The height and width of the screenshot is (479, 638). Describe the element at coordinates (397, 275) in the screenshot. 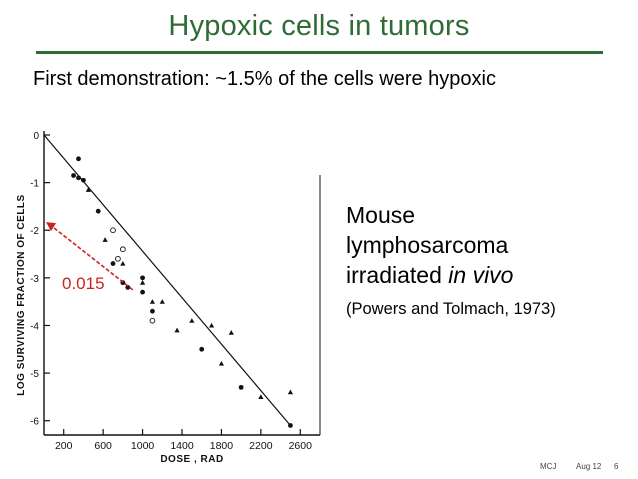

I see `caption-line-3-prefix: irradiated` at that location.